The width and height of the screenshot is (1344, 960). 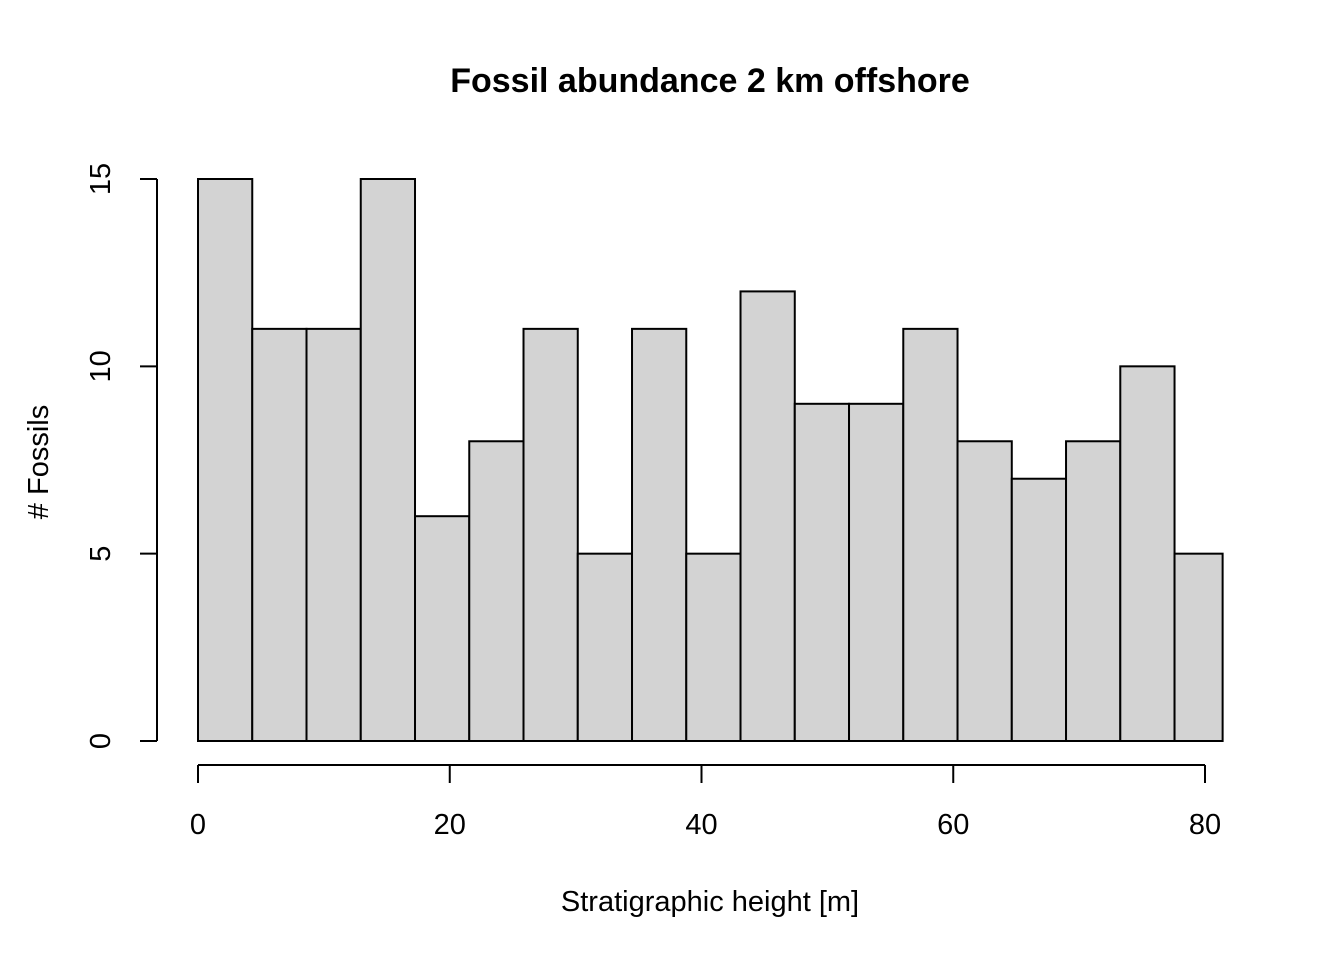 I want to click on y-tick-label: 10, so click(x=101, y=366).